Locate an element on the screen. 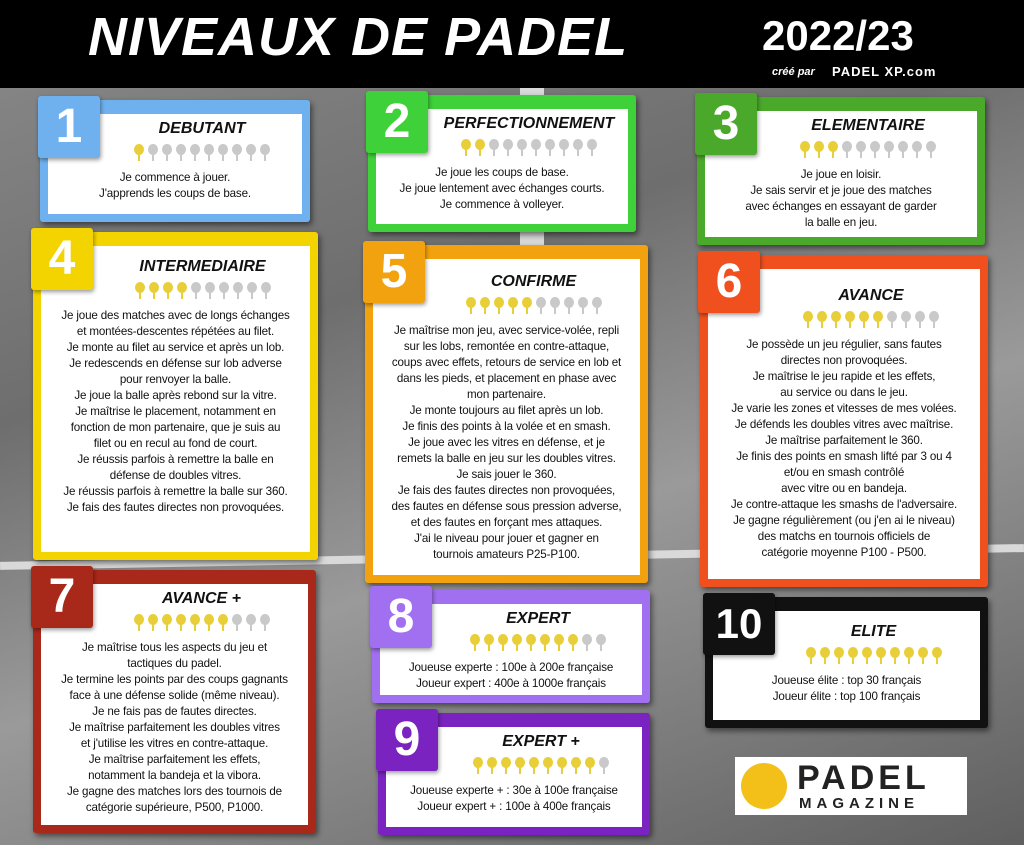 This screenshot has height=845, width=1024. level-name: ELITE is located at coordinates (873, 631).